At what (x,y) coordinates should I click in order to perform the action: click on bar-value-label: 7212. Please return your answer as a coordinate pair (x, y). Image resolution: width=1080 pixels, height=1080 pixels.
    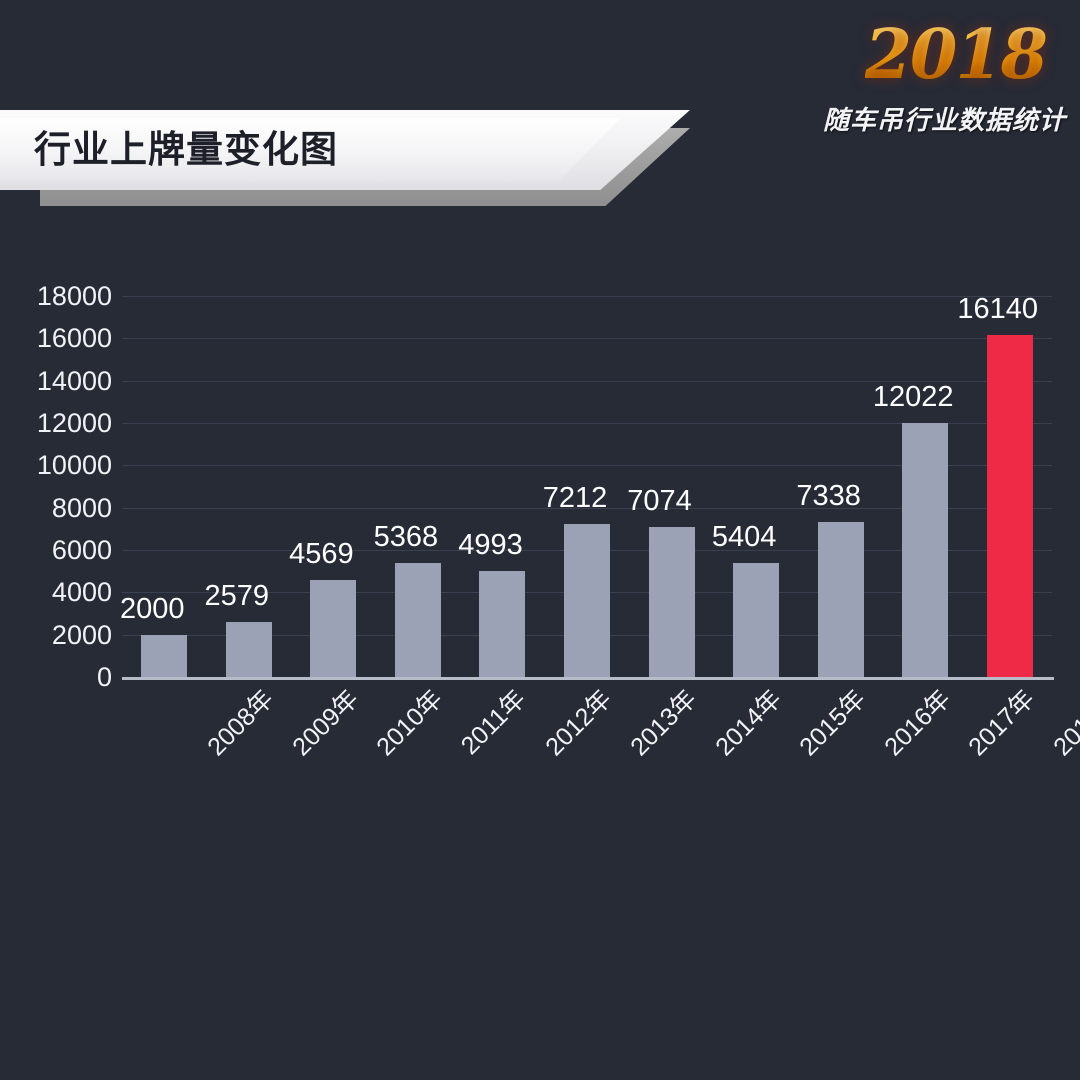
    Looking at the image, I should click on (575, 498).